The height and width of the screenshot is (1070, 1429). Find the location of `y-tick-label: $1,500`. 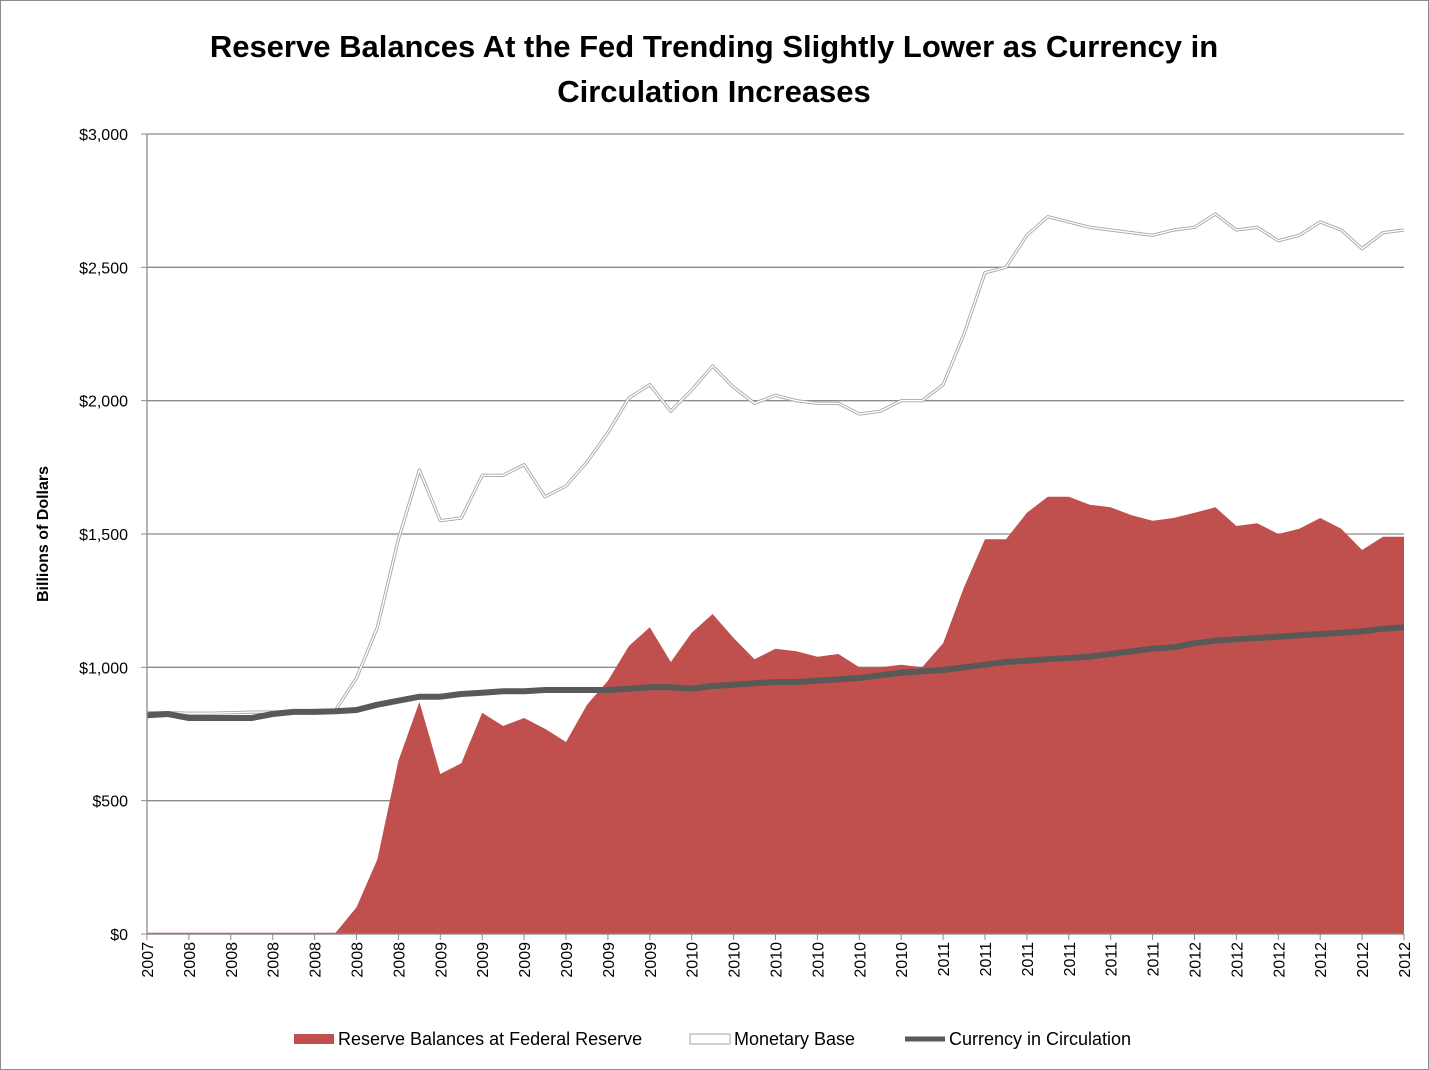

y-tick-label: $1,500 is located at coordinates (103, 535).